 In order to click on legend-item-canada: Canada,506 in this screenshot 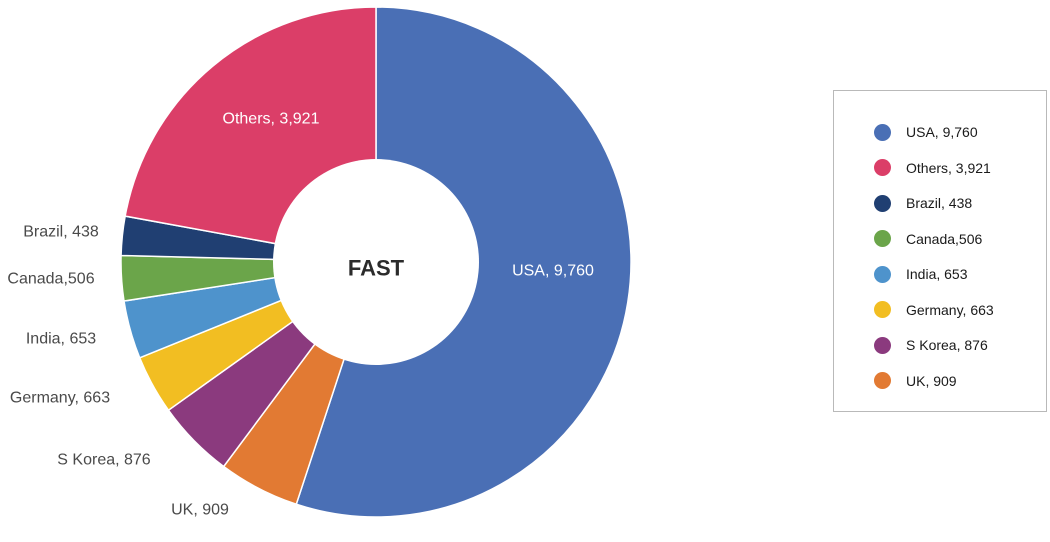, I will do `click(928, 239)`.